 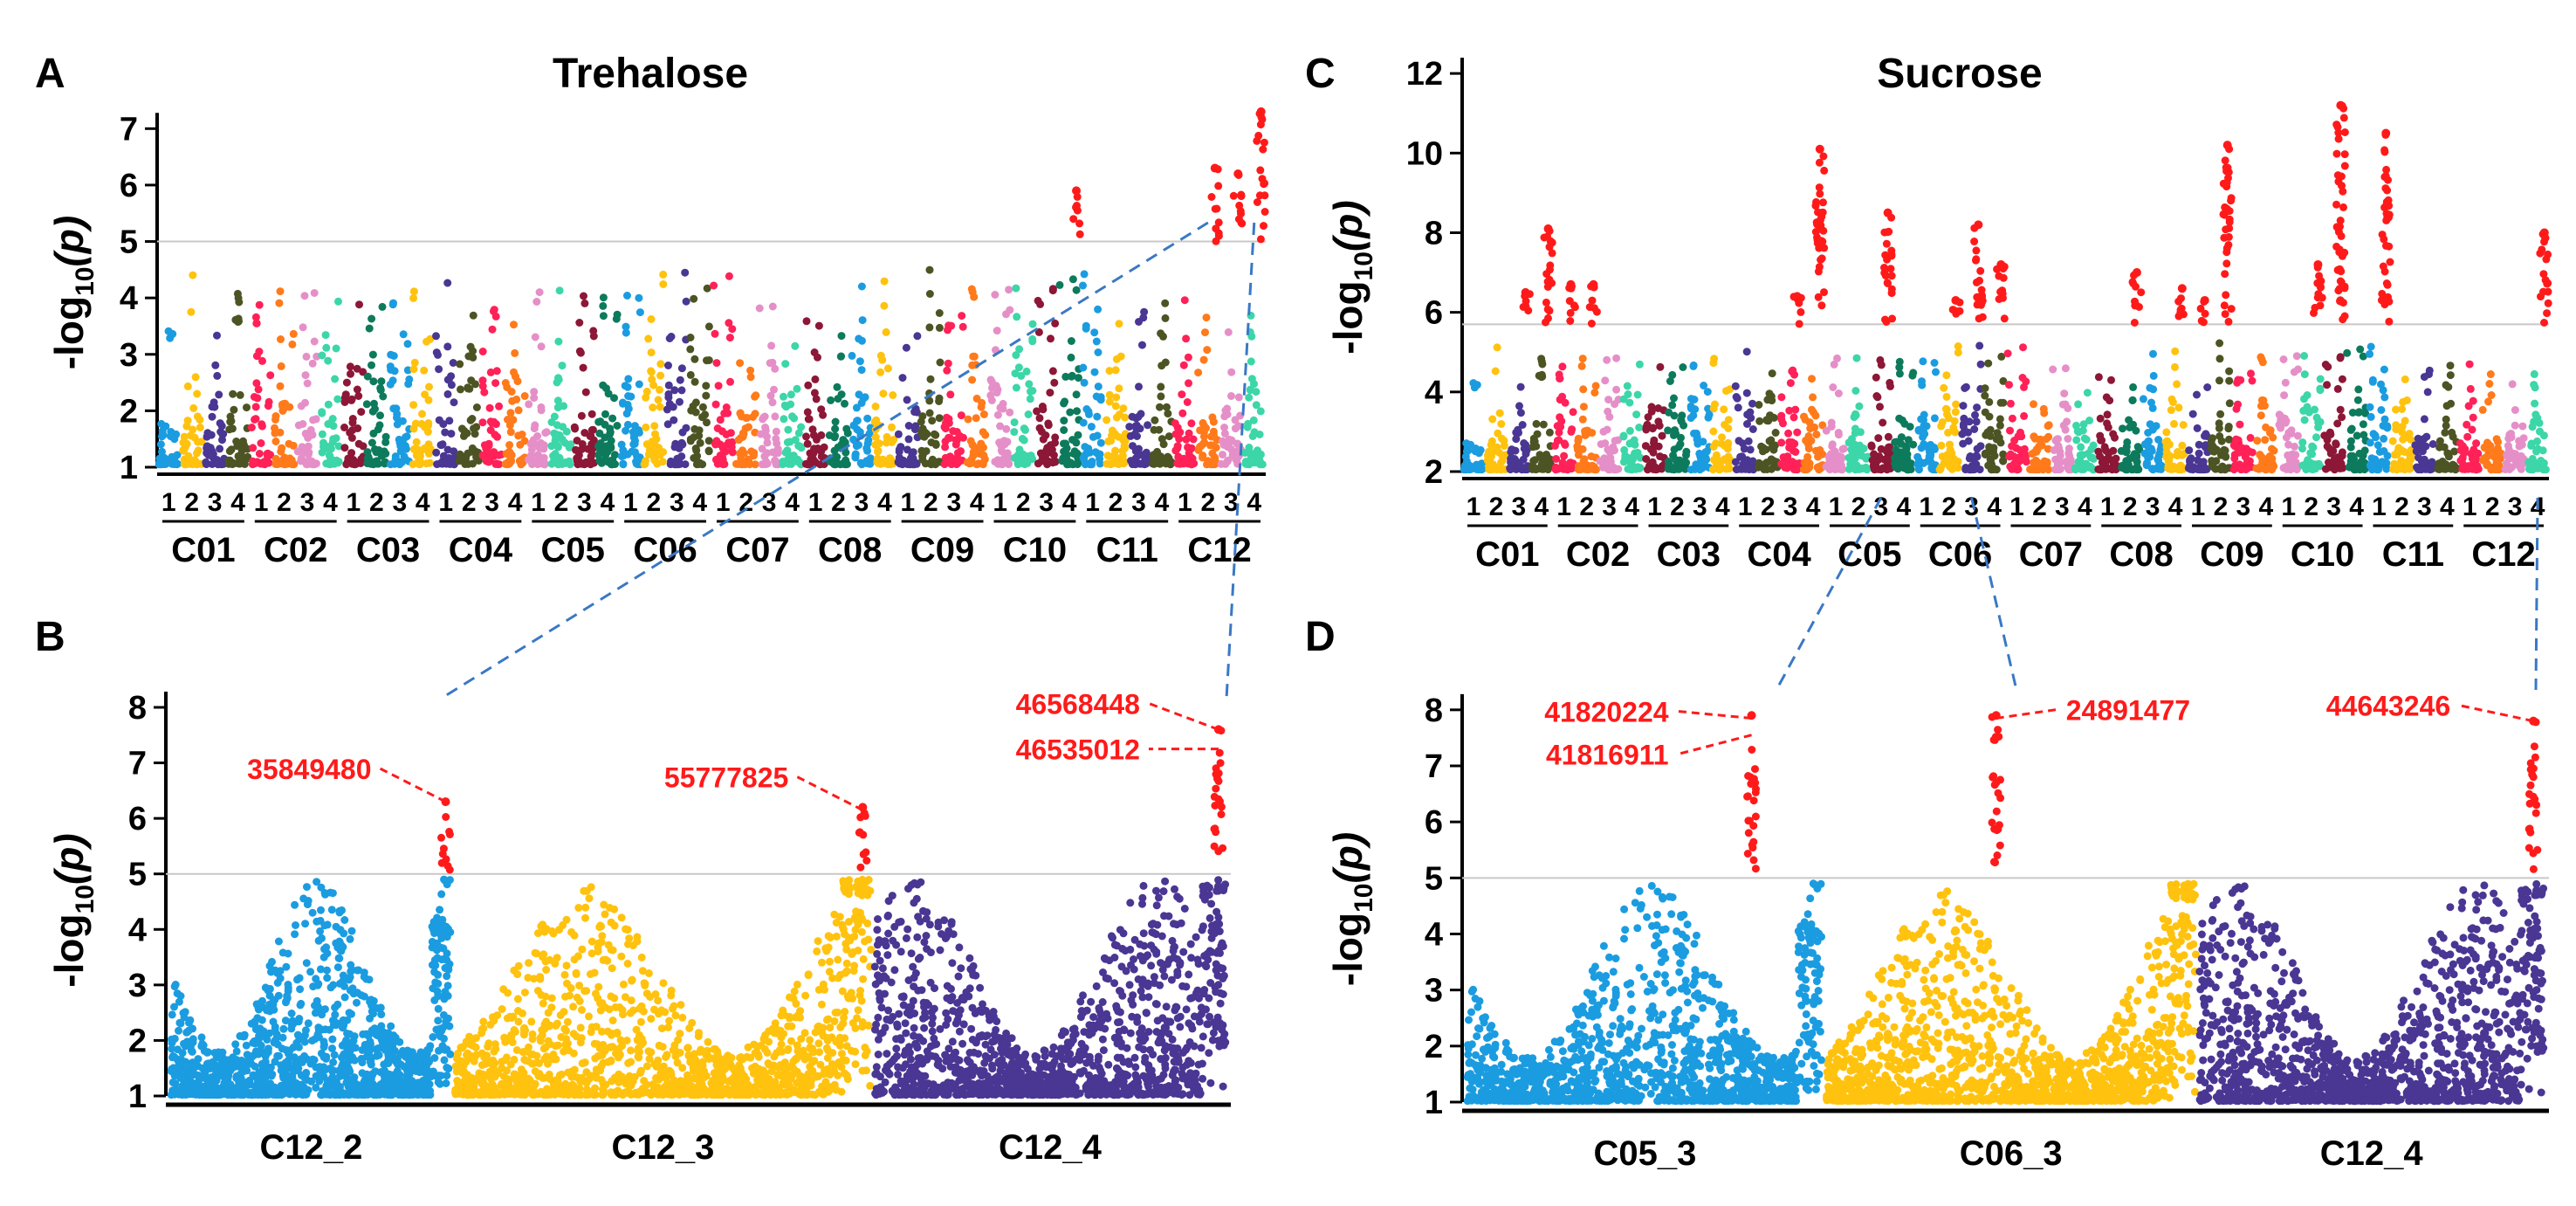 I want to click on significant-point, so click(x=1238, y=174).